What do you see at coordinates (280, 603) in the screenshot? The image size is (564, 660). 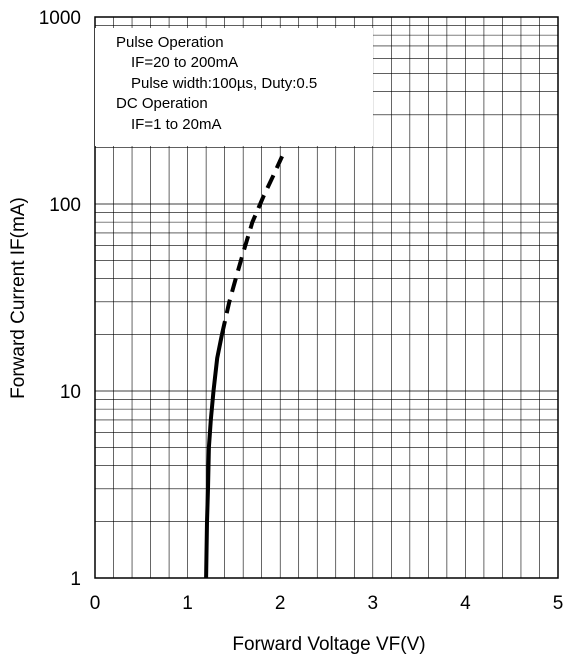 I see `x-tick-label: 2` at bounding box center [280, 603].